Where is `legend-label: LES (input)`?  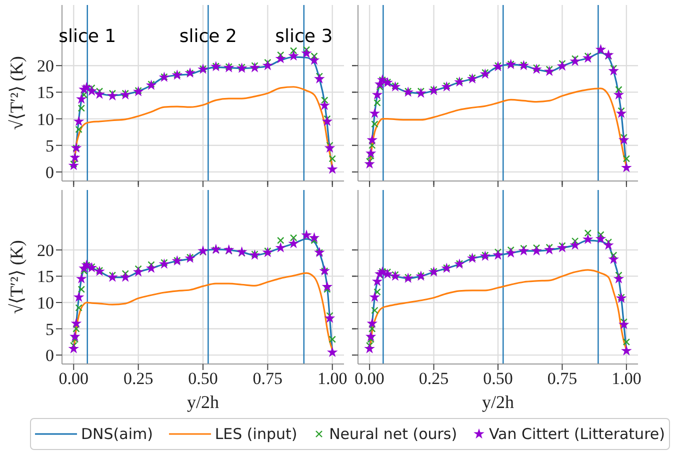 legend-label: LES (input) is located at coordinates (256, 434).